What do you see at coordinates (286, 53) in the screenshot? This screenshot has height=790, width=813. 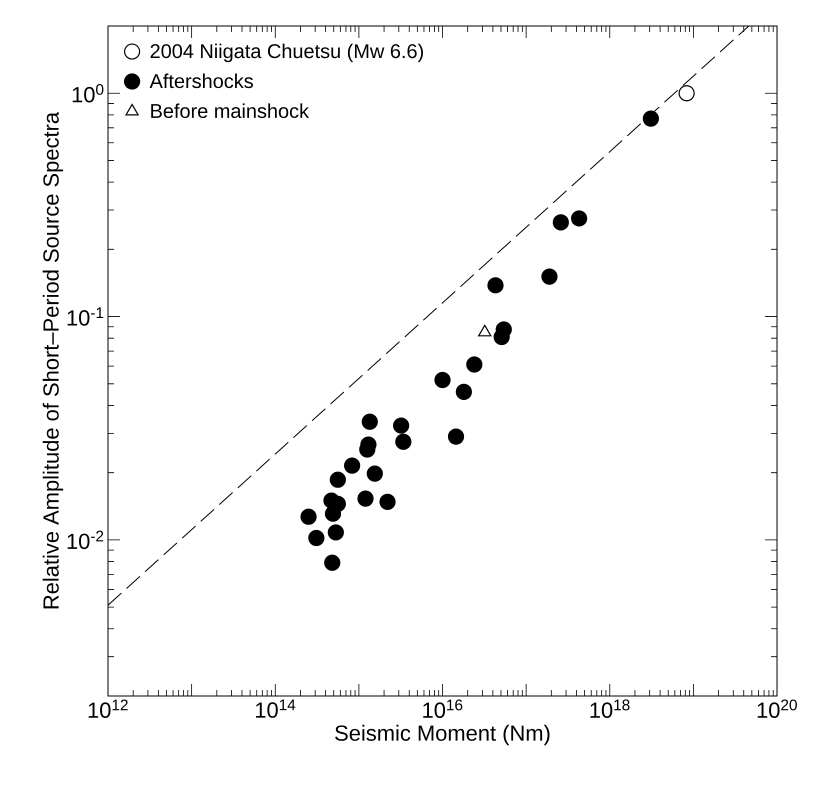 I see `legend-label: 2004 Niigata Chuetsu (Mw 6.6)` at bounding box center [286, 53].